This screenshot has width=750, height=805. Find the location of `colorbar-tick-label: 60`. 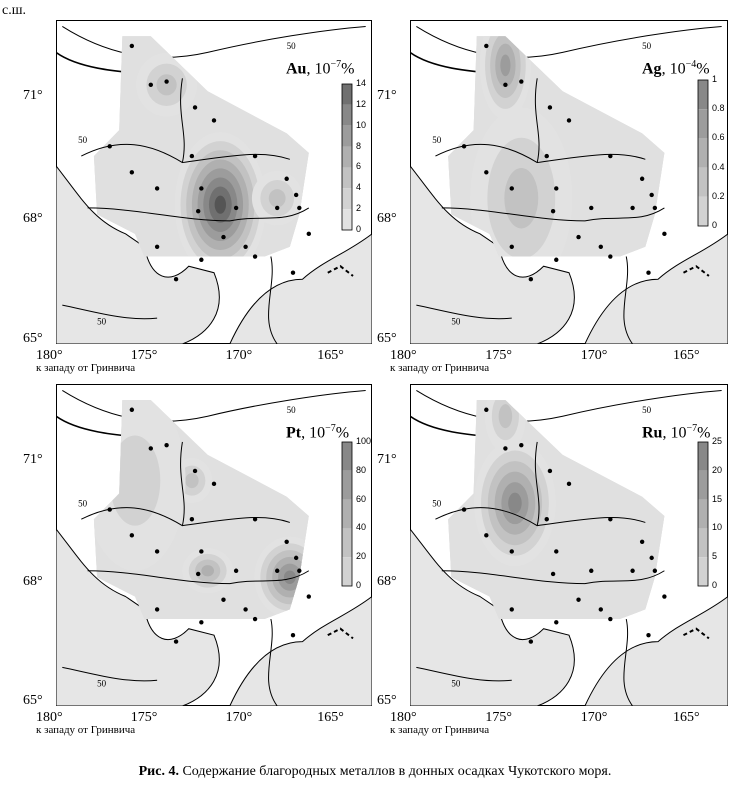

colorbar-tick-label: 60 is located at coordinates (361, 498).